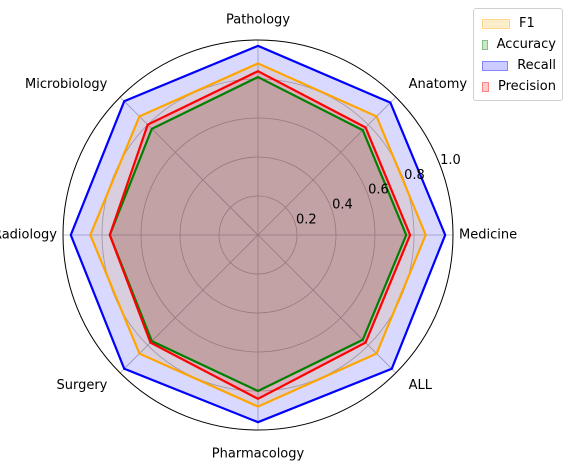 The height and width of the screenshot is (465, 570). Describe the element at coordinates (342, 205) in the screenshot. I see `r-tick-label: 0.4` at that location.